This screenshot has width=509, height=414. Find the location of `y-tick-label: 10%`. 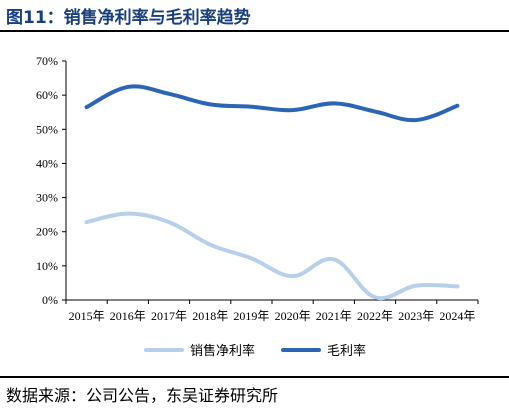

y-tick-label: 10% is located at coordinates (47, 266).